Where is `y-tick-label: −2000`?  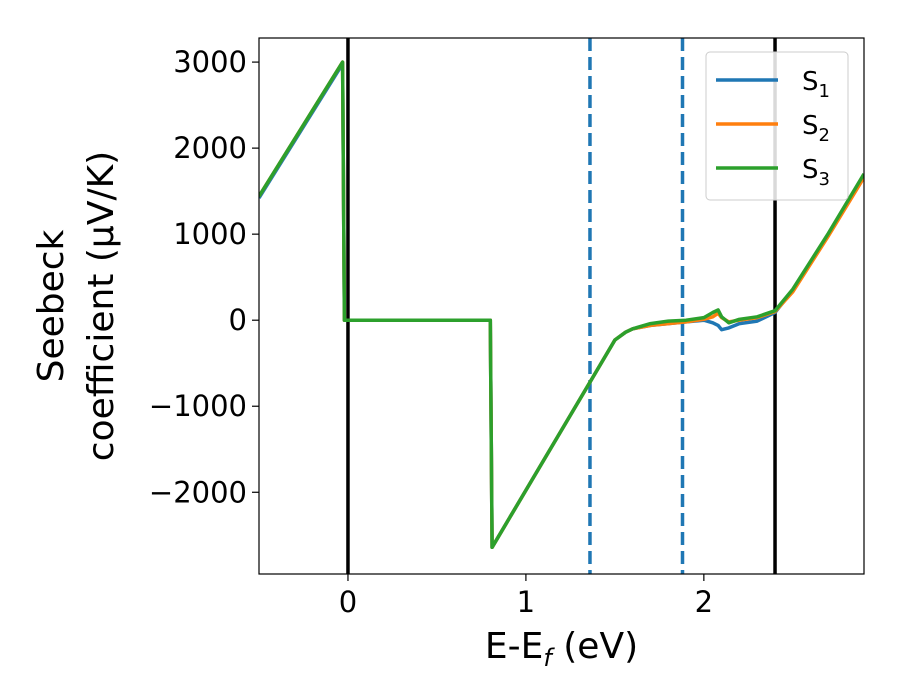
y-tick-label: −2000 is located at coordinates (198, 492).